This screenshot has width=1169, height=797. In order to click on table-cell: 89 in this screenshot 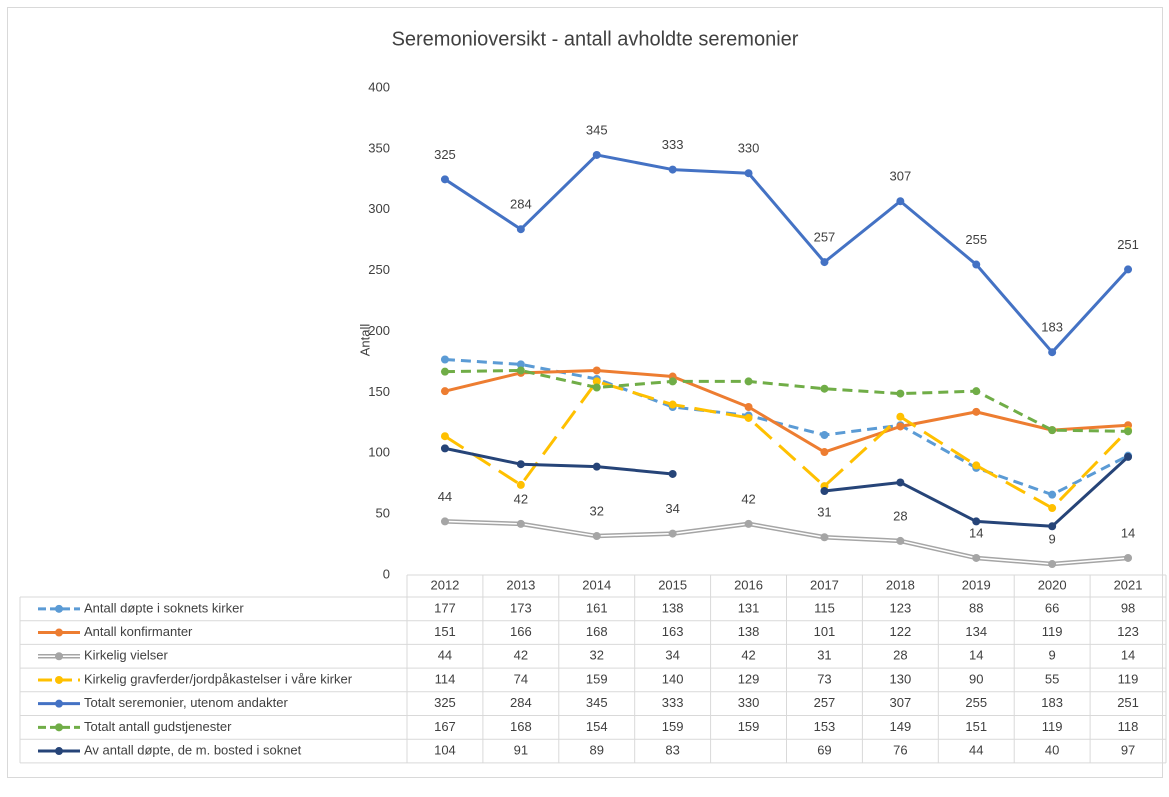, I will do `click(597, 749)`.